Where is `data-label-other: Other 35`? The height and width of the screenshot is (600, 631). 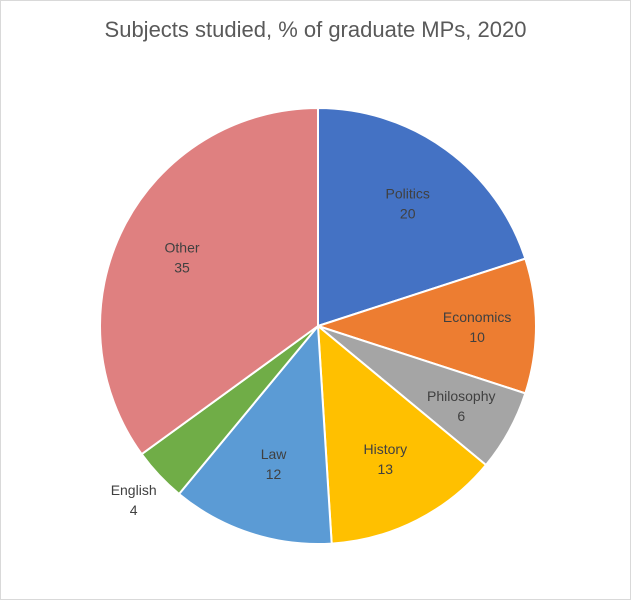
data-label-other: Other 35 is located at coordinates (182, 258).